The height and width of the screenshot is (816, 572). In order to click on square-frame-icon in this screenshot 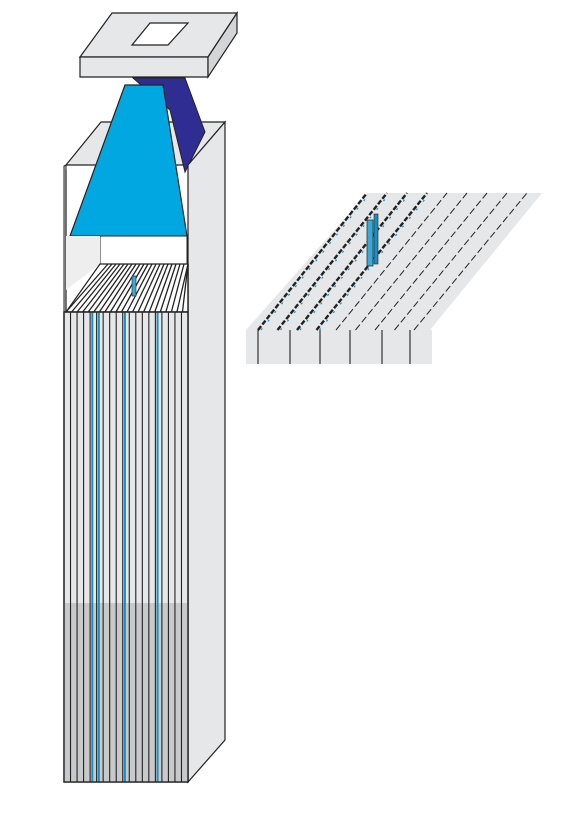, I will do `click(158, 45)`.